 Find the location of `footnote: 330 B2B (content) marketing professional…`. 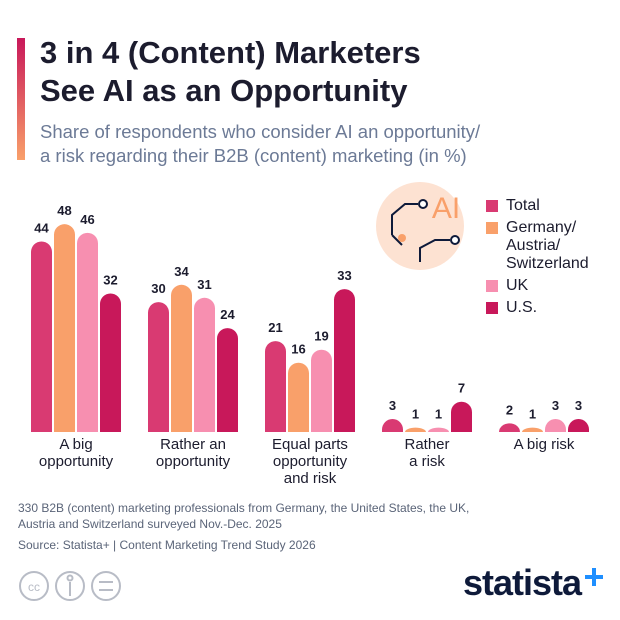

footnote: 330 B2B (content) marketing professional… is located at coordinates (244, 516).